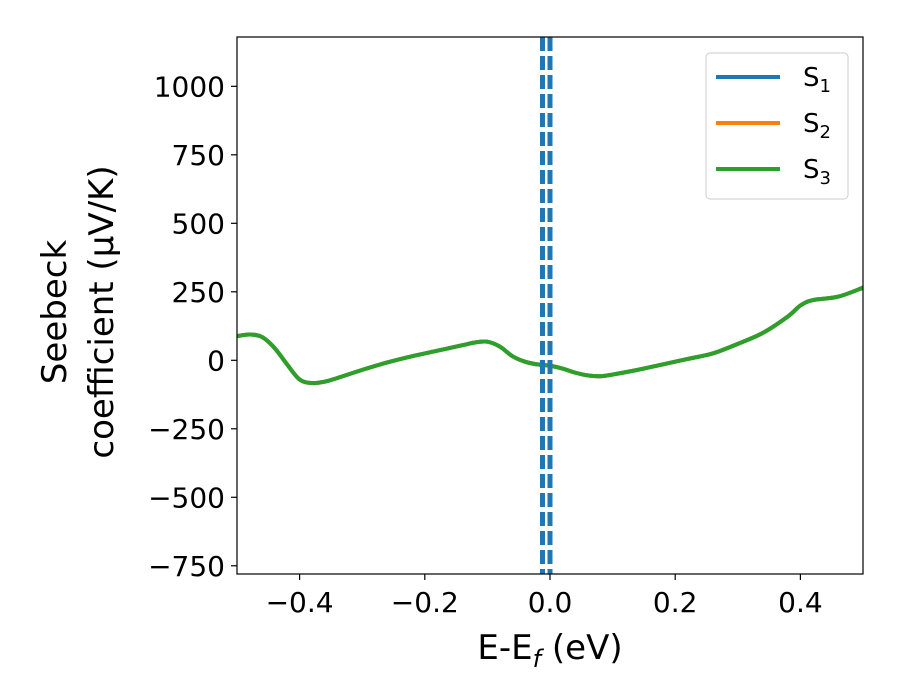 The image size is (900, 700). Describe the element at coordinates (55, 312) in the screenshot. I see `y-axis-title-line1: Seebeck` at that location.